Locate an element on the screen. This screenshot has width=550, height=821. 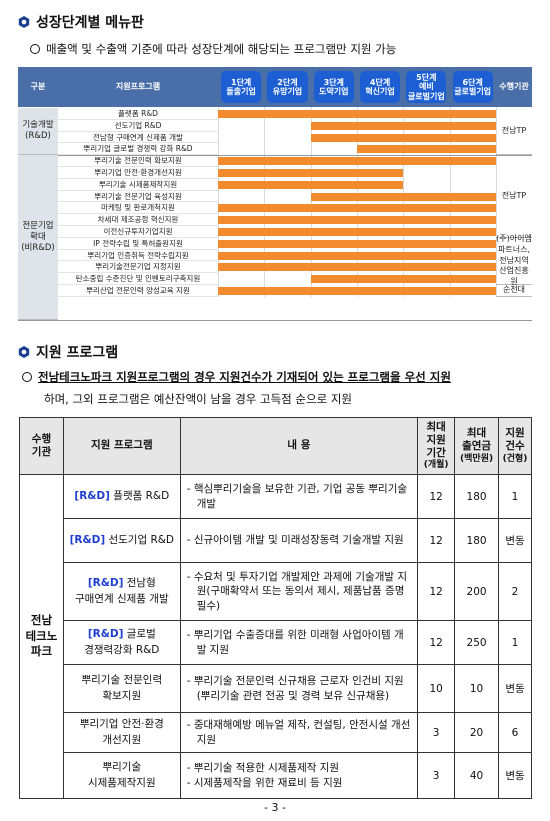
section1-title: 성장단계별 메뉴판 is located at coordinates (81, 22).